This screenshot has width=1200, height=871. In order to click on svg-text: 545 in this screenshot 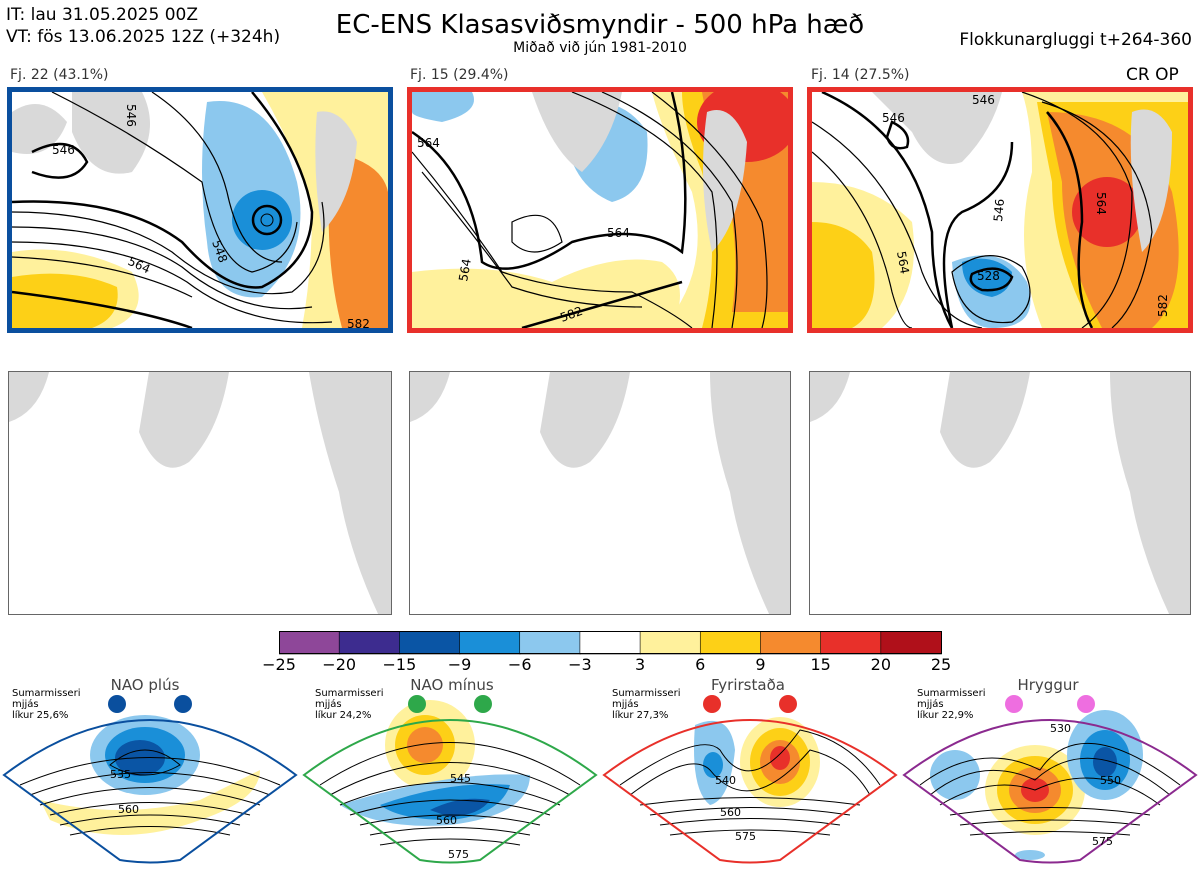, I will do `click(460, 778)`.